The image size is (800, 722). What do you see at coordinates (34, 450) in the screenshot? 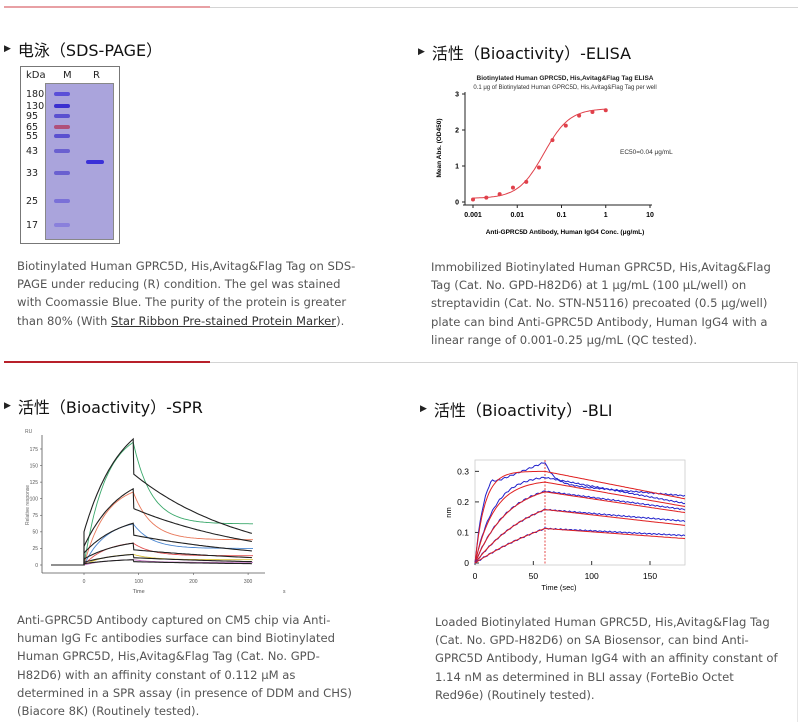
I see `y-tick-label: 175` at bounding box center [34, 450].